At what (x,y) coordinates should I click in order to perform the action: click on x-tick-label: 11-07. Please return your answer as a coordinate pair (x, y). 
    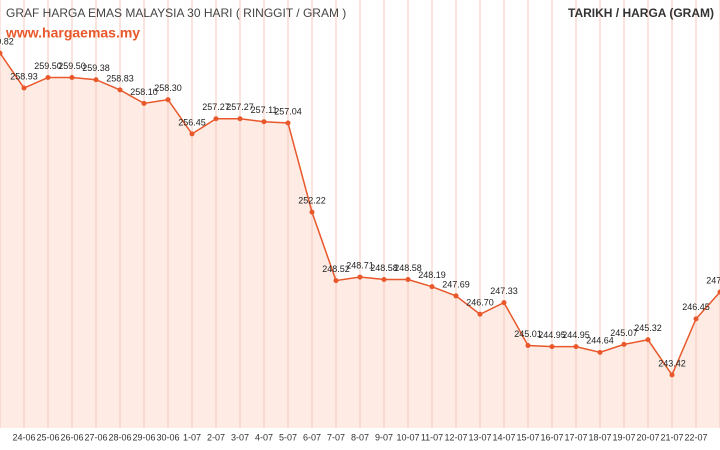
    Looking at the image, I should click on (432, 437).